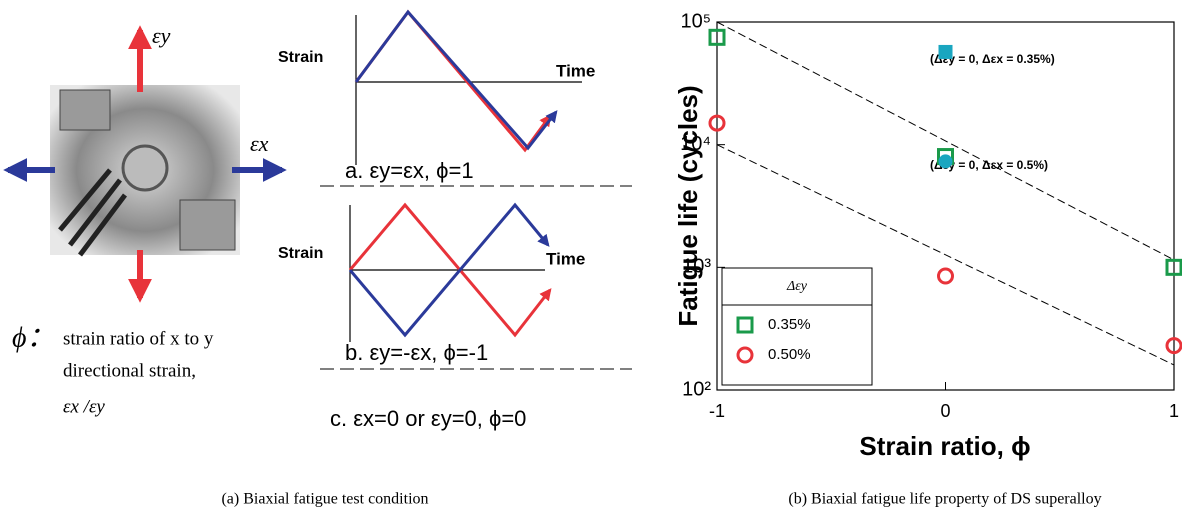 The image size is (1182, 525). What do you see at coordinates (695, 144) in the screenshot?
I see `y-tick-label: 10⁴` at bounding box center [695, 144].